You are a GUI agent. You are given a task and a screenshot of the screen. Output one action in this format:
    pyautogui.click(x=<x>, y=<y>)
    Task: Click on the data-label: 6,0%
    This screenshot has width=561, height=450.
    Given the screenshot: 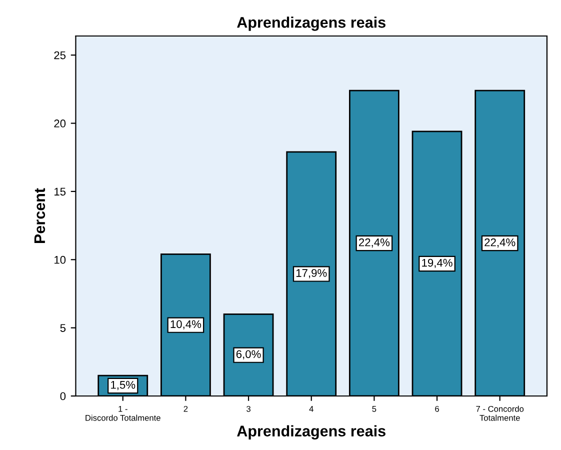 What is the action you would take?
    pyautogui.click(x=248, y=355)
    